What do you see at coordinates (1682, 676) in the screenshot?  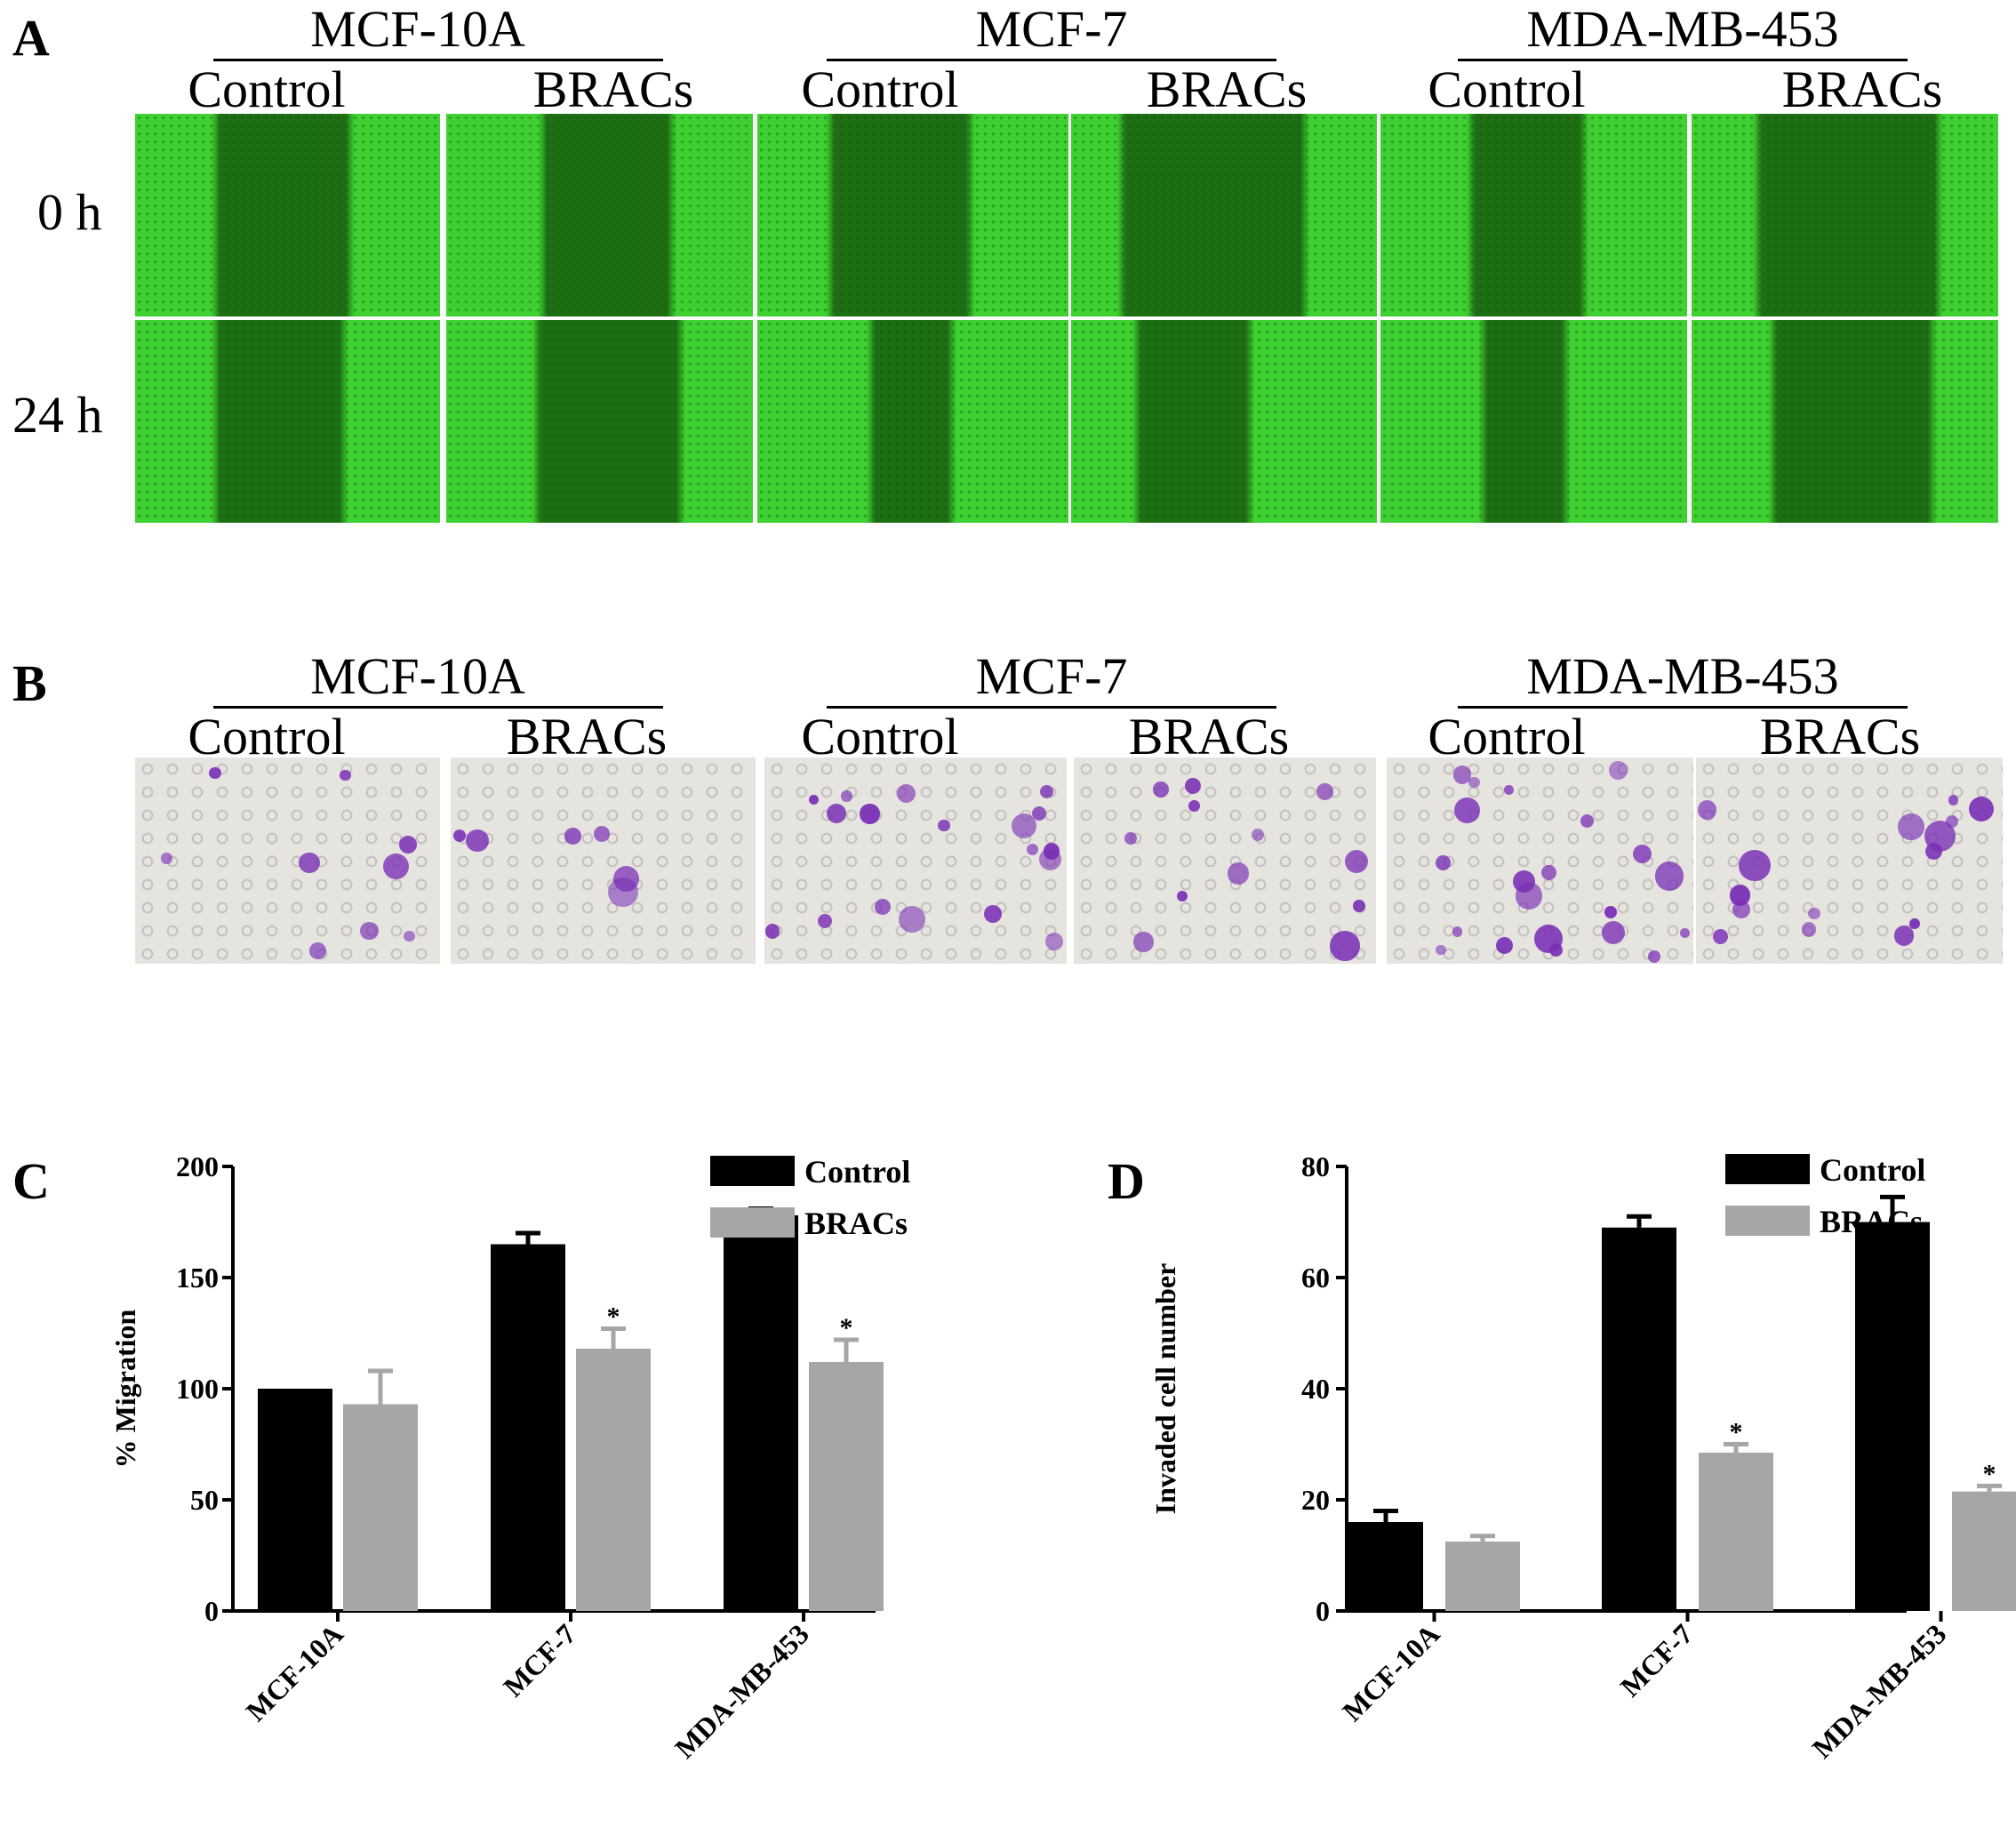 I see `panel-b-header-mda: MDA-MB-453` at bounding box center [1682, 676].